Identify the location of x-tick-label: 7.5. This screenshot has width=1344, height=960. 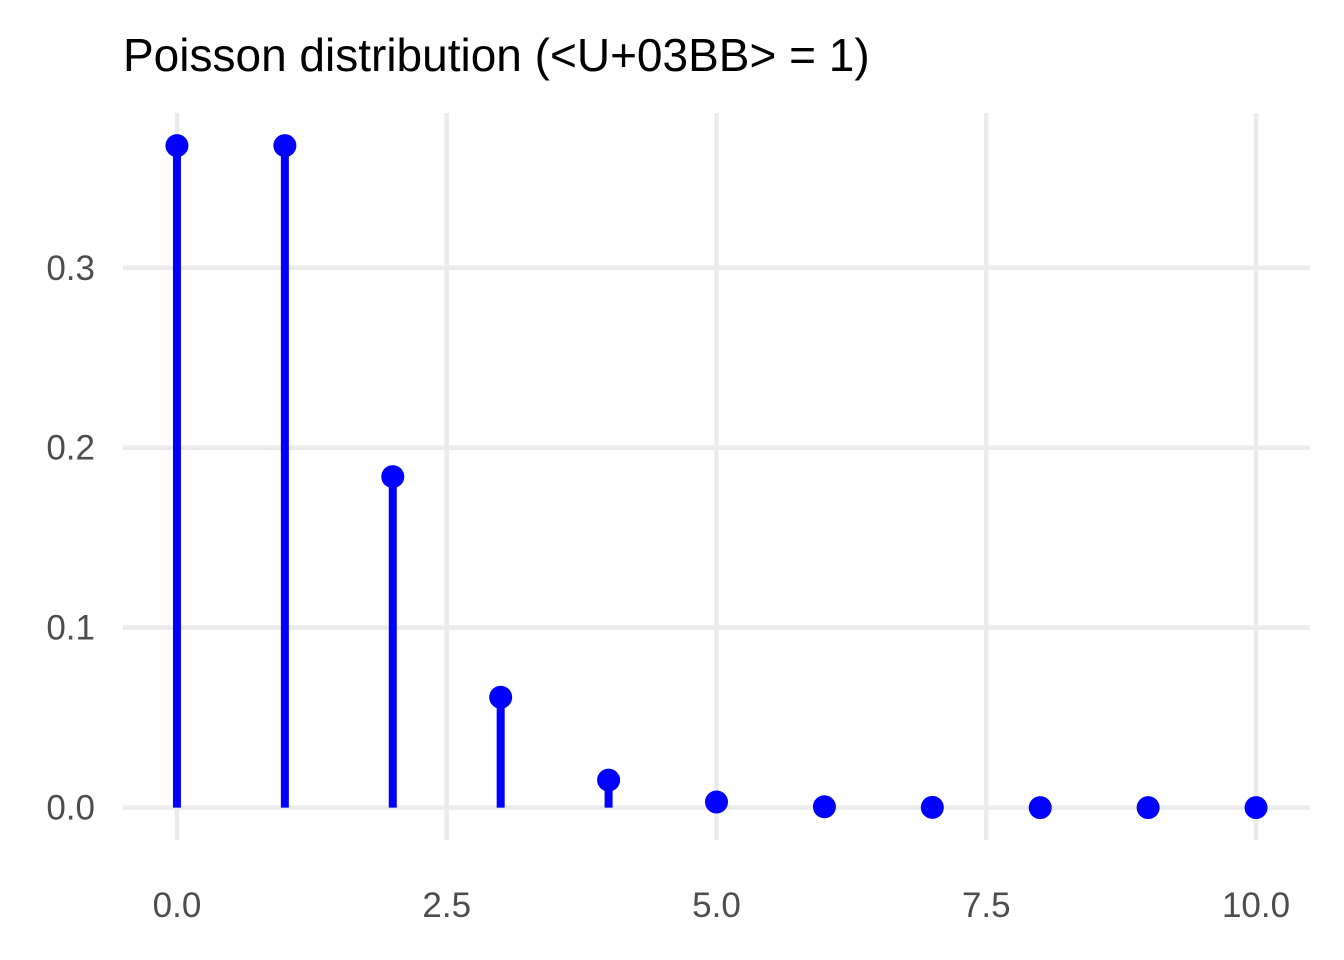
(986, 905).